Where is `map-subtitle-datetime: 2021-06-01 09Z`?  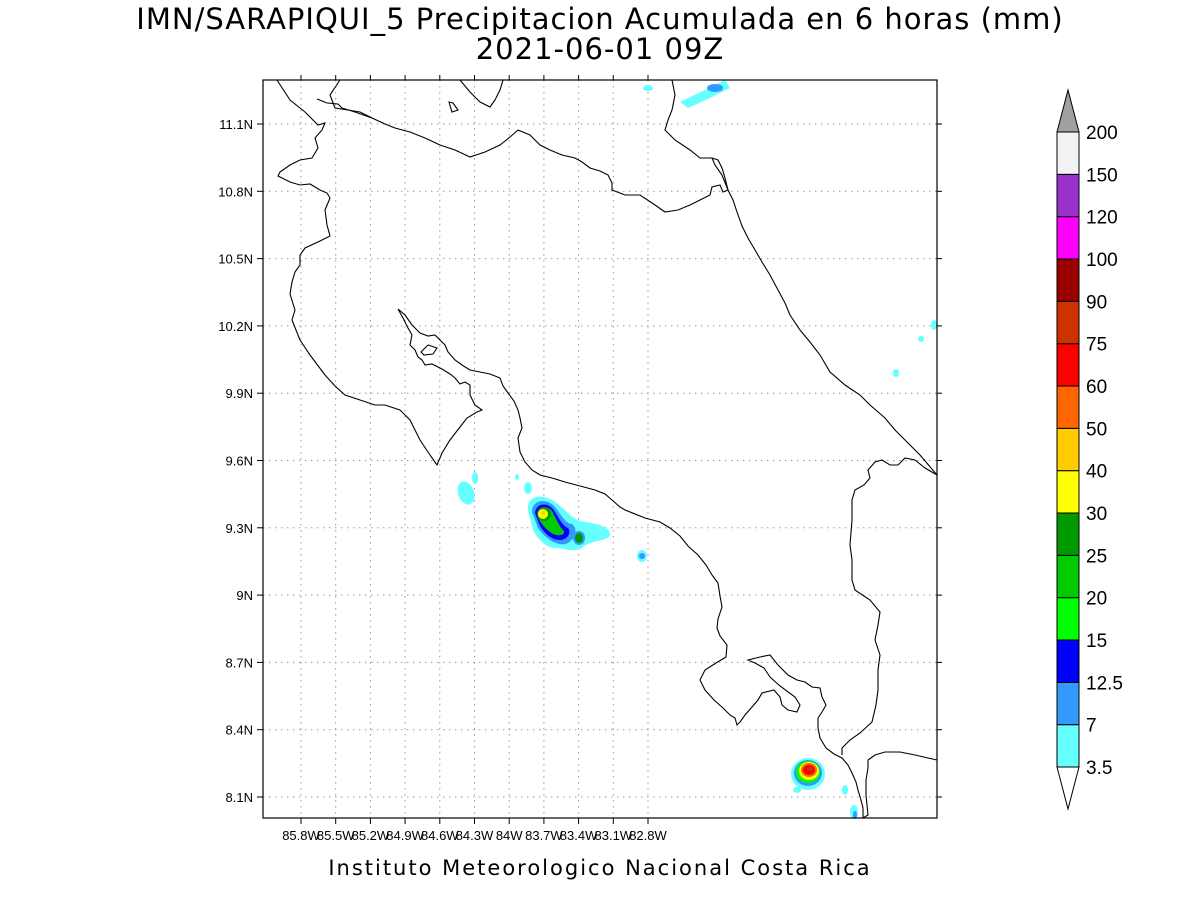 map-subtitle-datetime: 2021-06-01 09Z is located at coordinates (600, 49).